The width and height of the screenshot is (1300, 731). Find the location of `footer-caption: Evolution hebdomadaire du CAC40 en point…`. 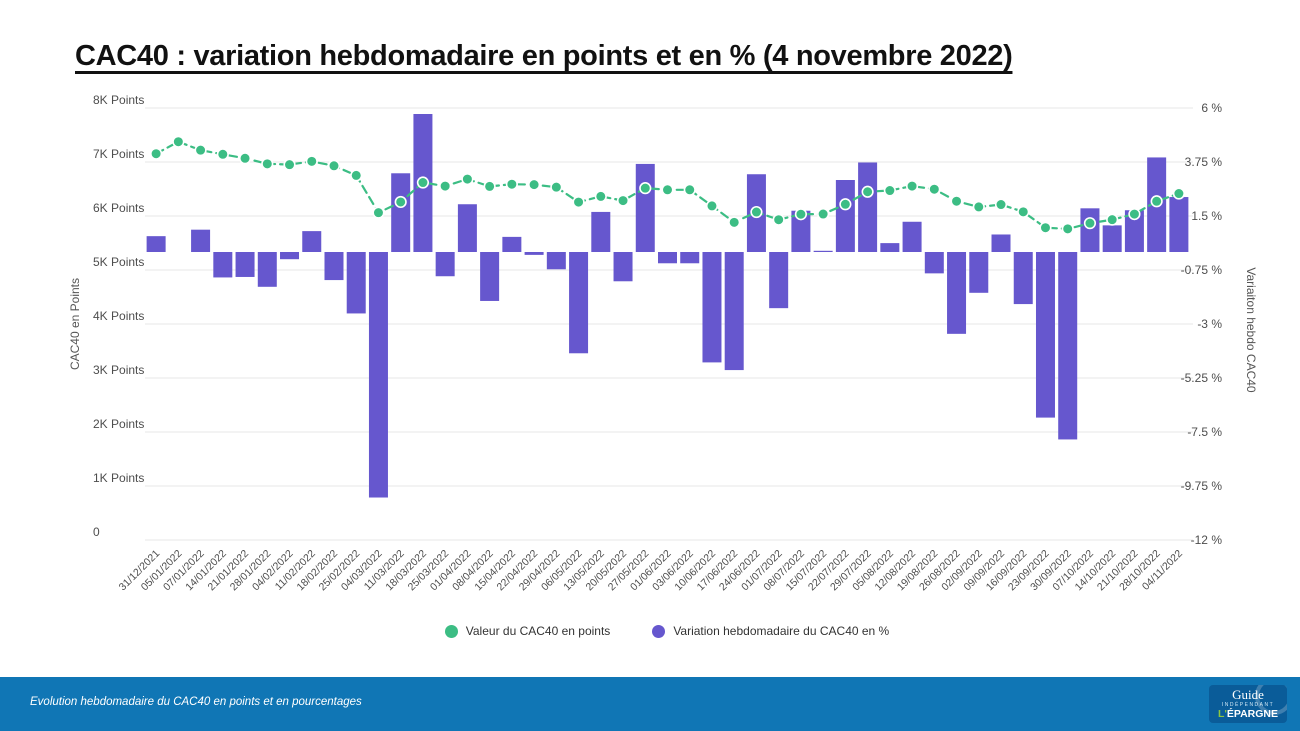

footer-caption: Evolution hebdomadaire du CAC40 en point… is located at coordinates (196, 702).